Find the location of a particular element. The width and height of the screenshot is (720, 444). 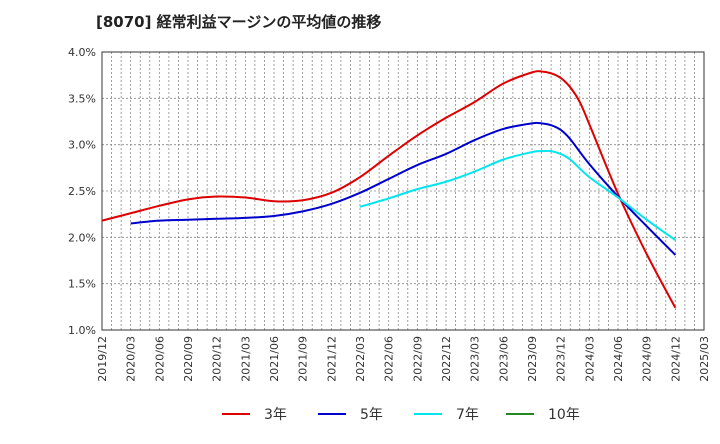

x-tick-label: 2023/12 is located at coordinates (561, 359).